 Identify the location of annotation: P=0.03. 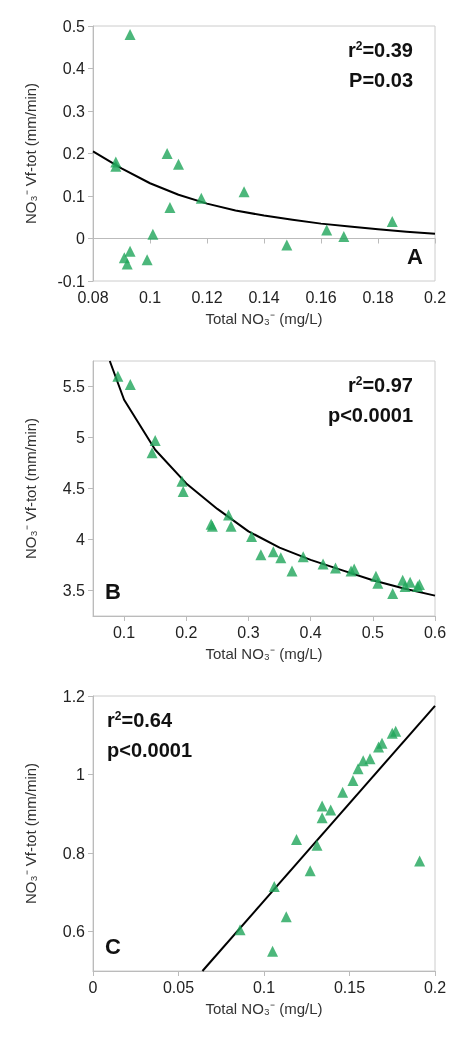
(381, 80).